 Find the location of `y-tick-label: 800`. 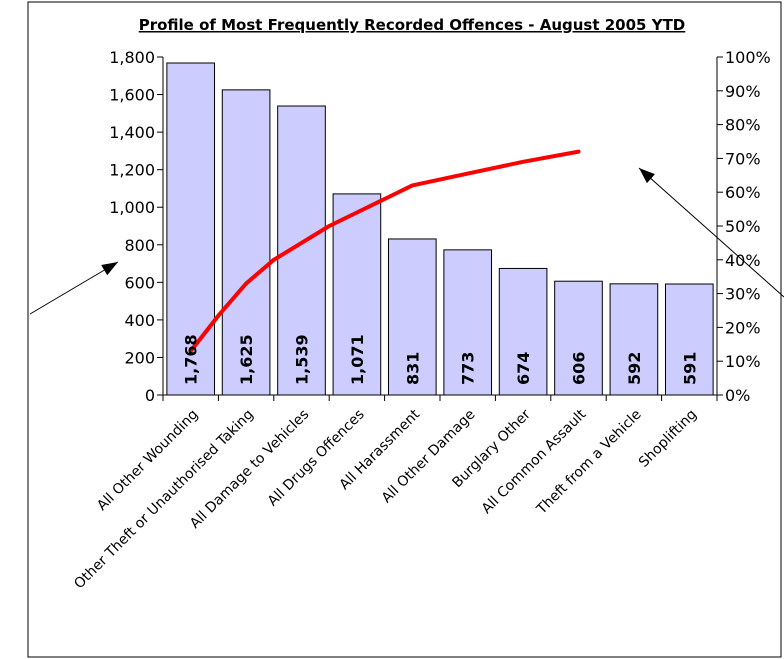

y-tick-label: 800 is located at coordinates (139, 245).